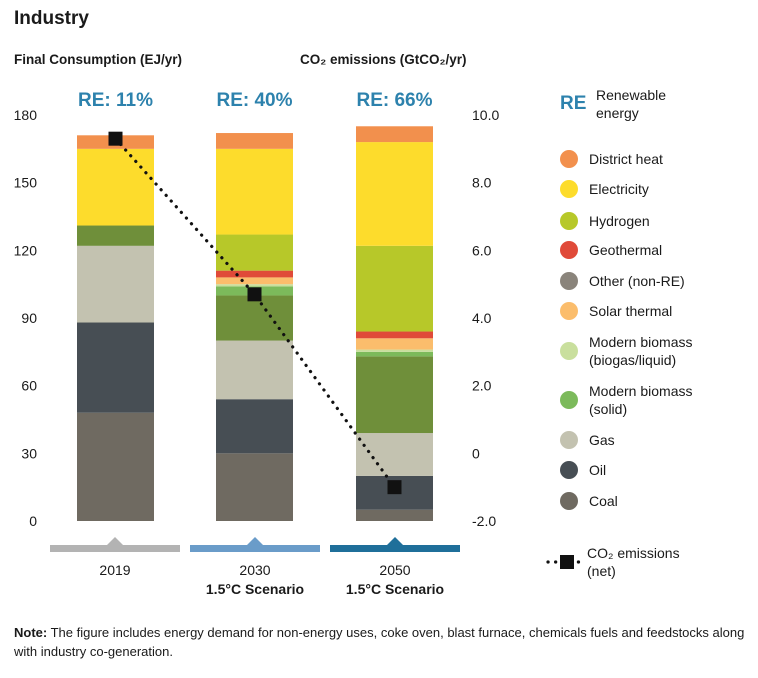 The image size is (758, 678). Describe the element at coordinates (254, 100) in the screenshot. I see `re-share-label: RE: 40%` at that location.